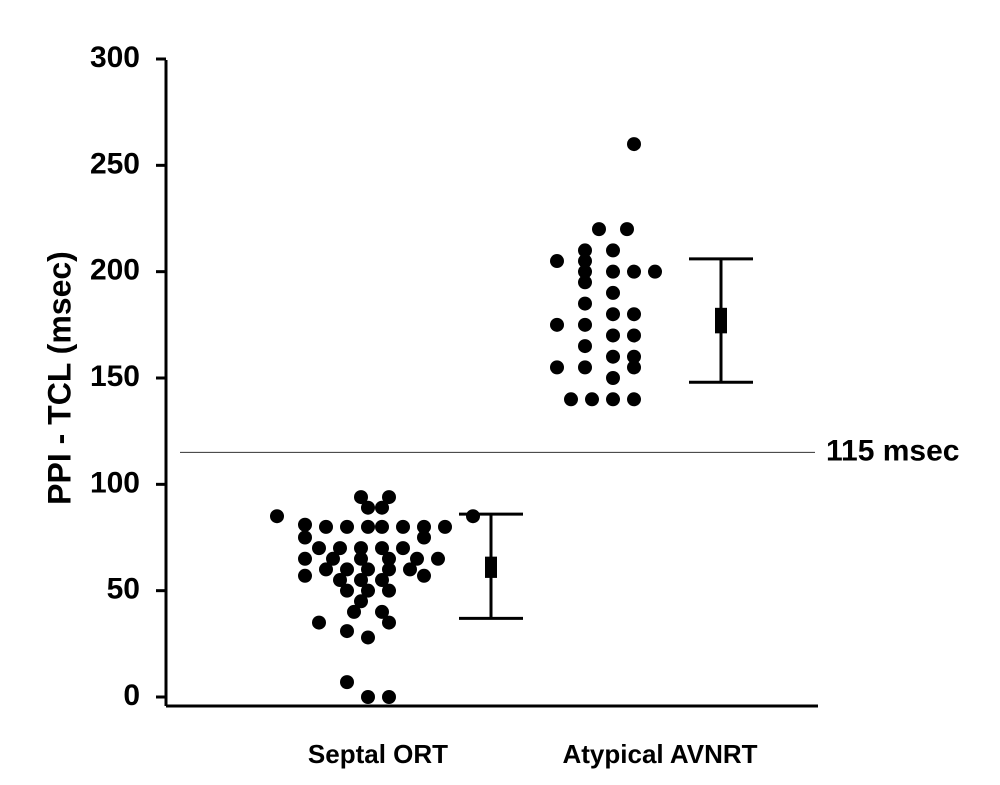 This screenshot has width=1000, height=785. I want to click on category-labels: Septal ORT Atypical AVNRT, so click(533, 754).